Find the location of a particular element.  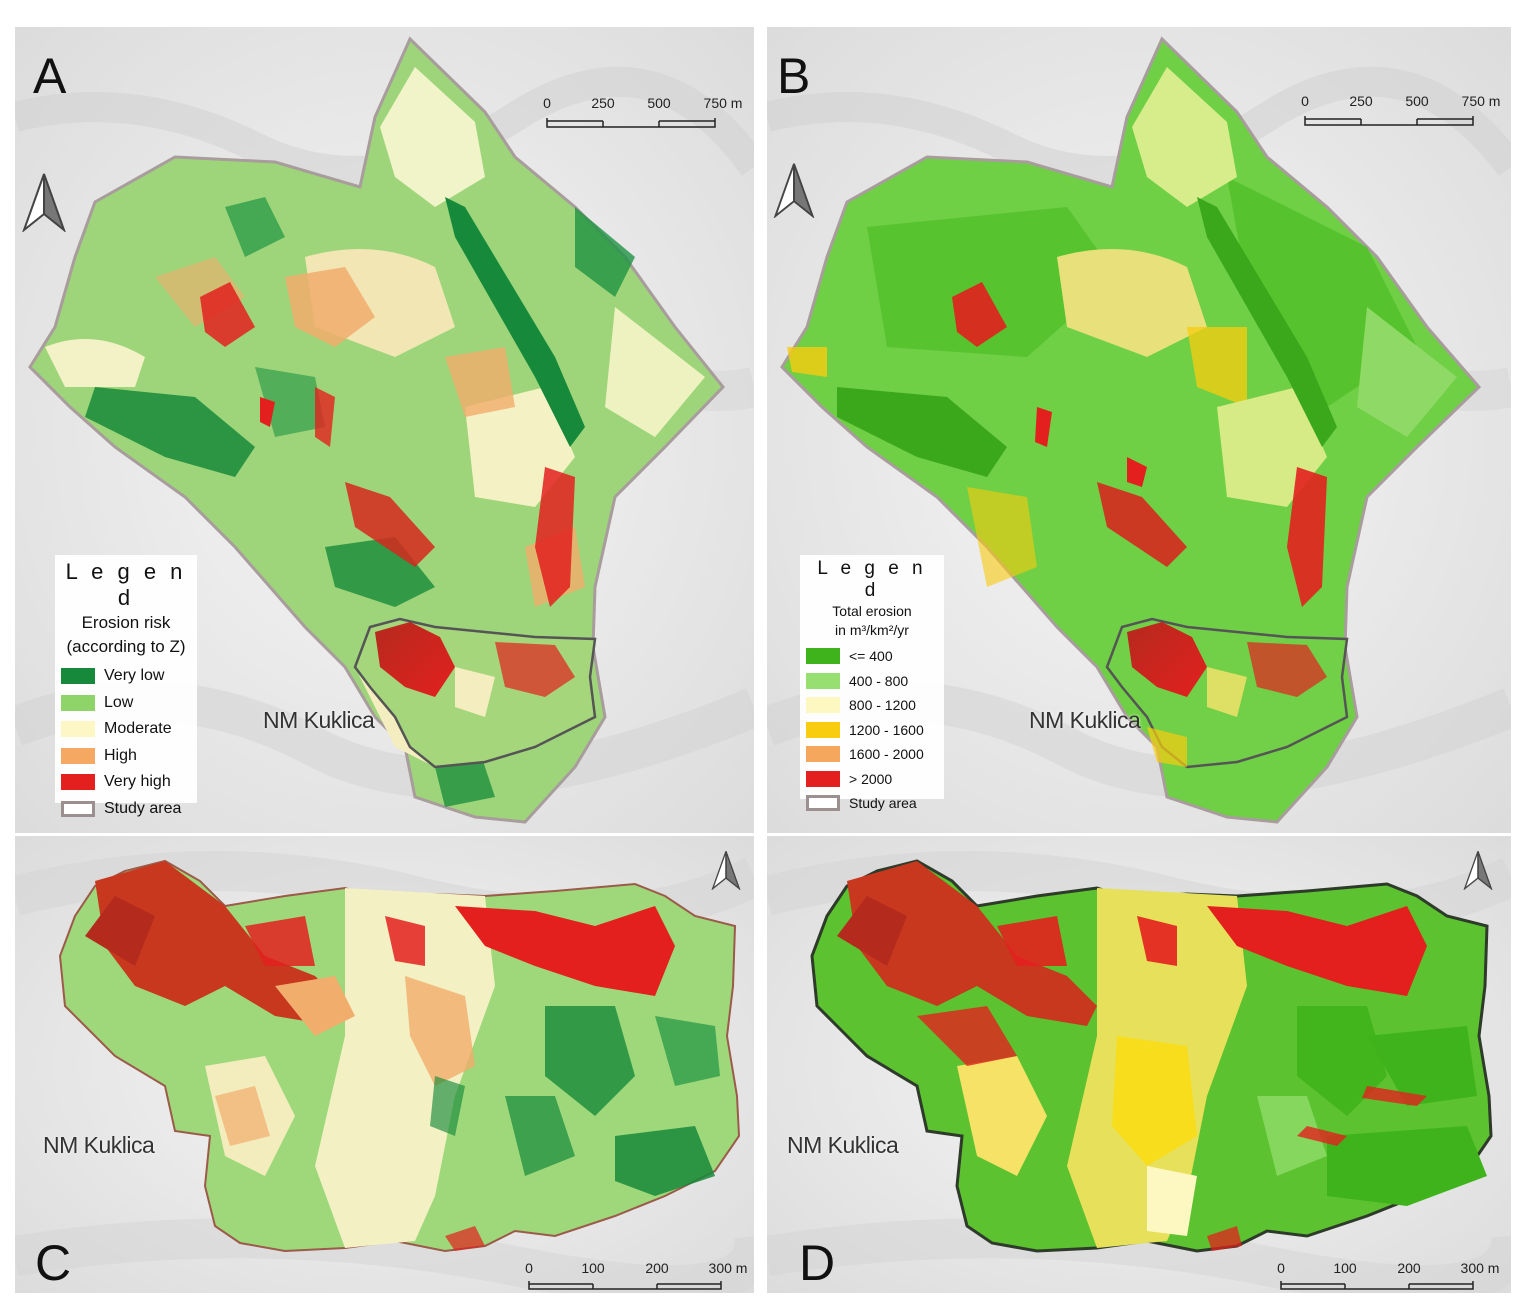

legend-label: > 2000 is located at coordinates (871, 778).